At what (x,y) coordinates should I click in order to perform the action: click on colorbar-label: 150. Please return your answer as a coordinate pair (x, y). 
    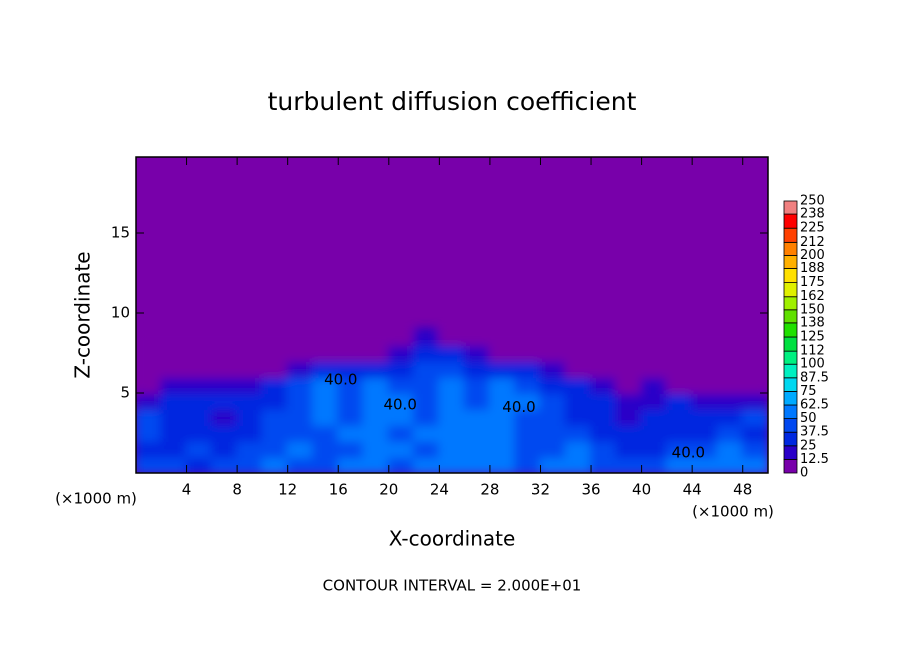
    Looking at the image, I should click on (812, 309).